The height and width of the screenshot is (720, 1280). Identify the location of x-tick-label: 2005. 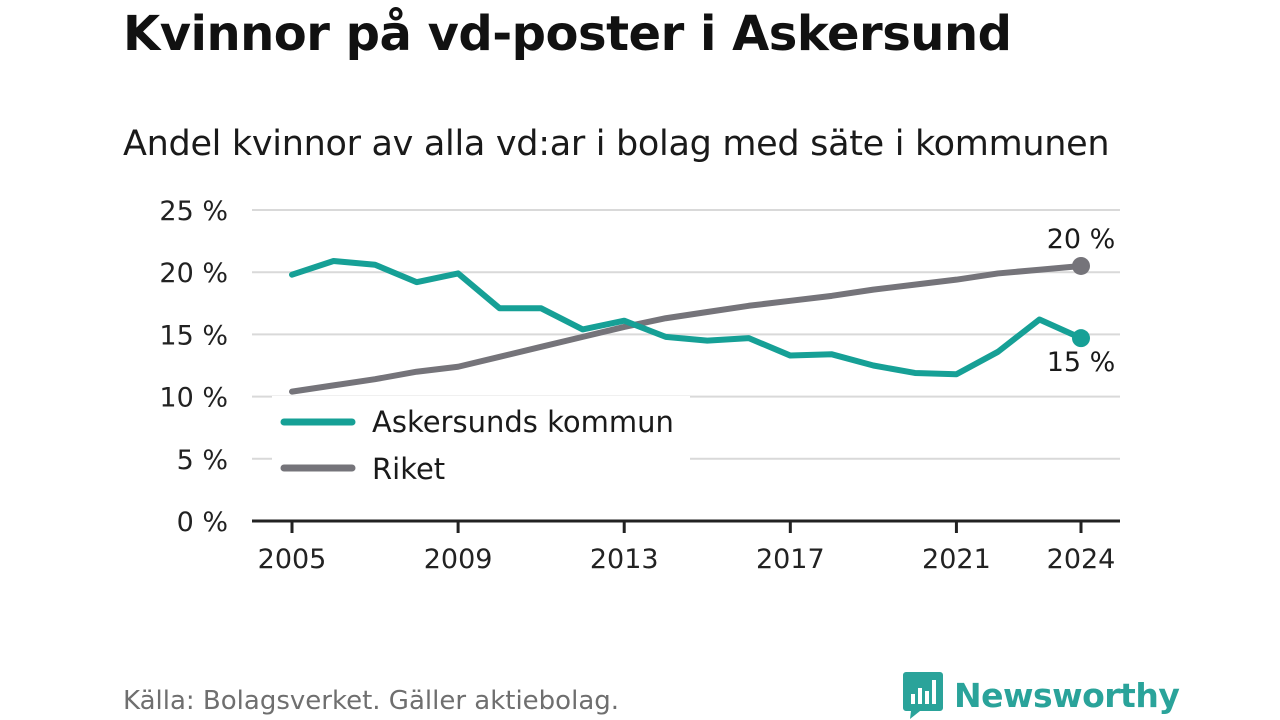
(292, 559).